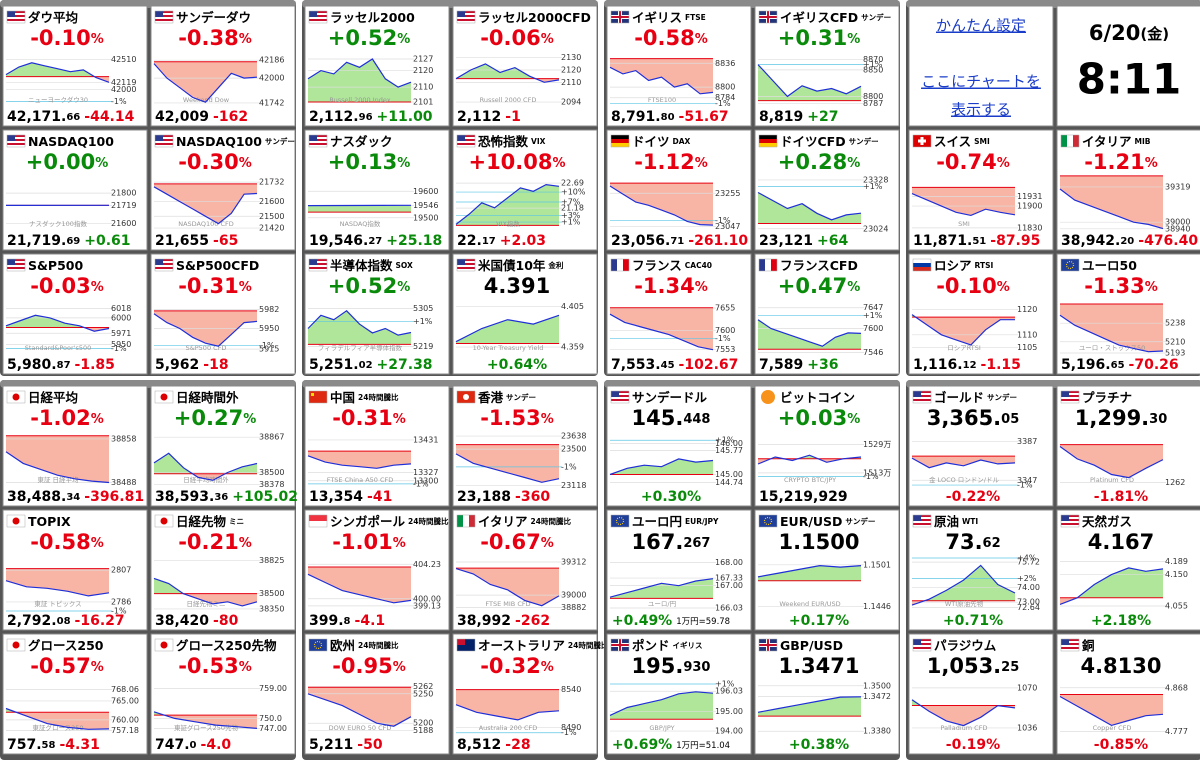  Describe the element at coordinates (350, 497) in the screenshot. I see `bottom-line: 13,354 -41` at that location.